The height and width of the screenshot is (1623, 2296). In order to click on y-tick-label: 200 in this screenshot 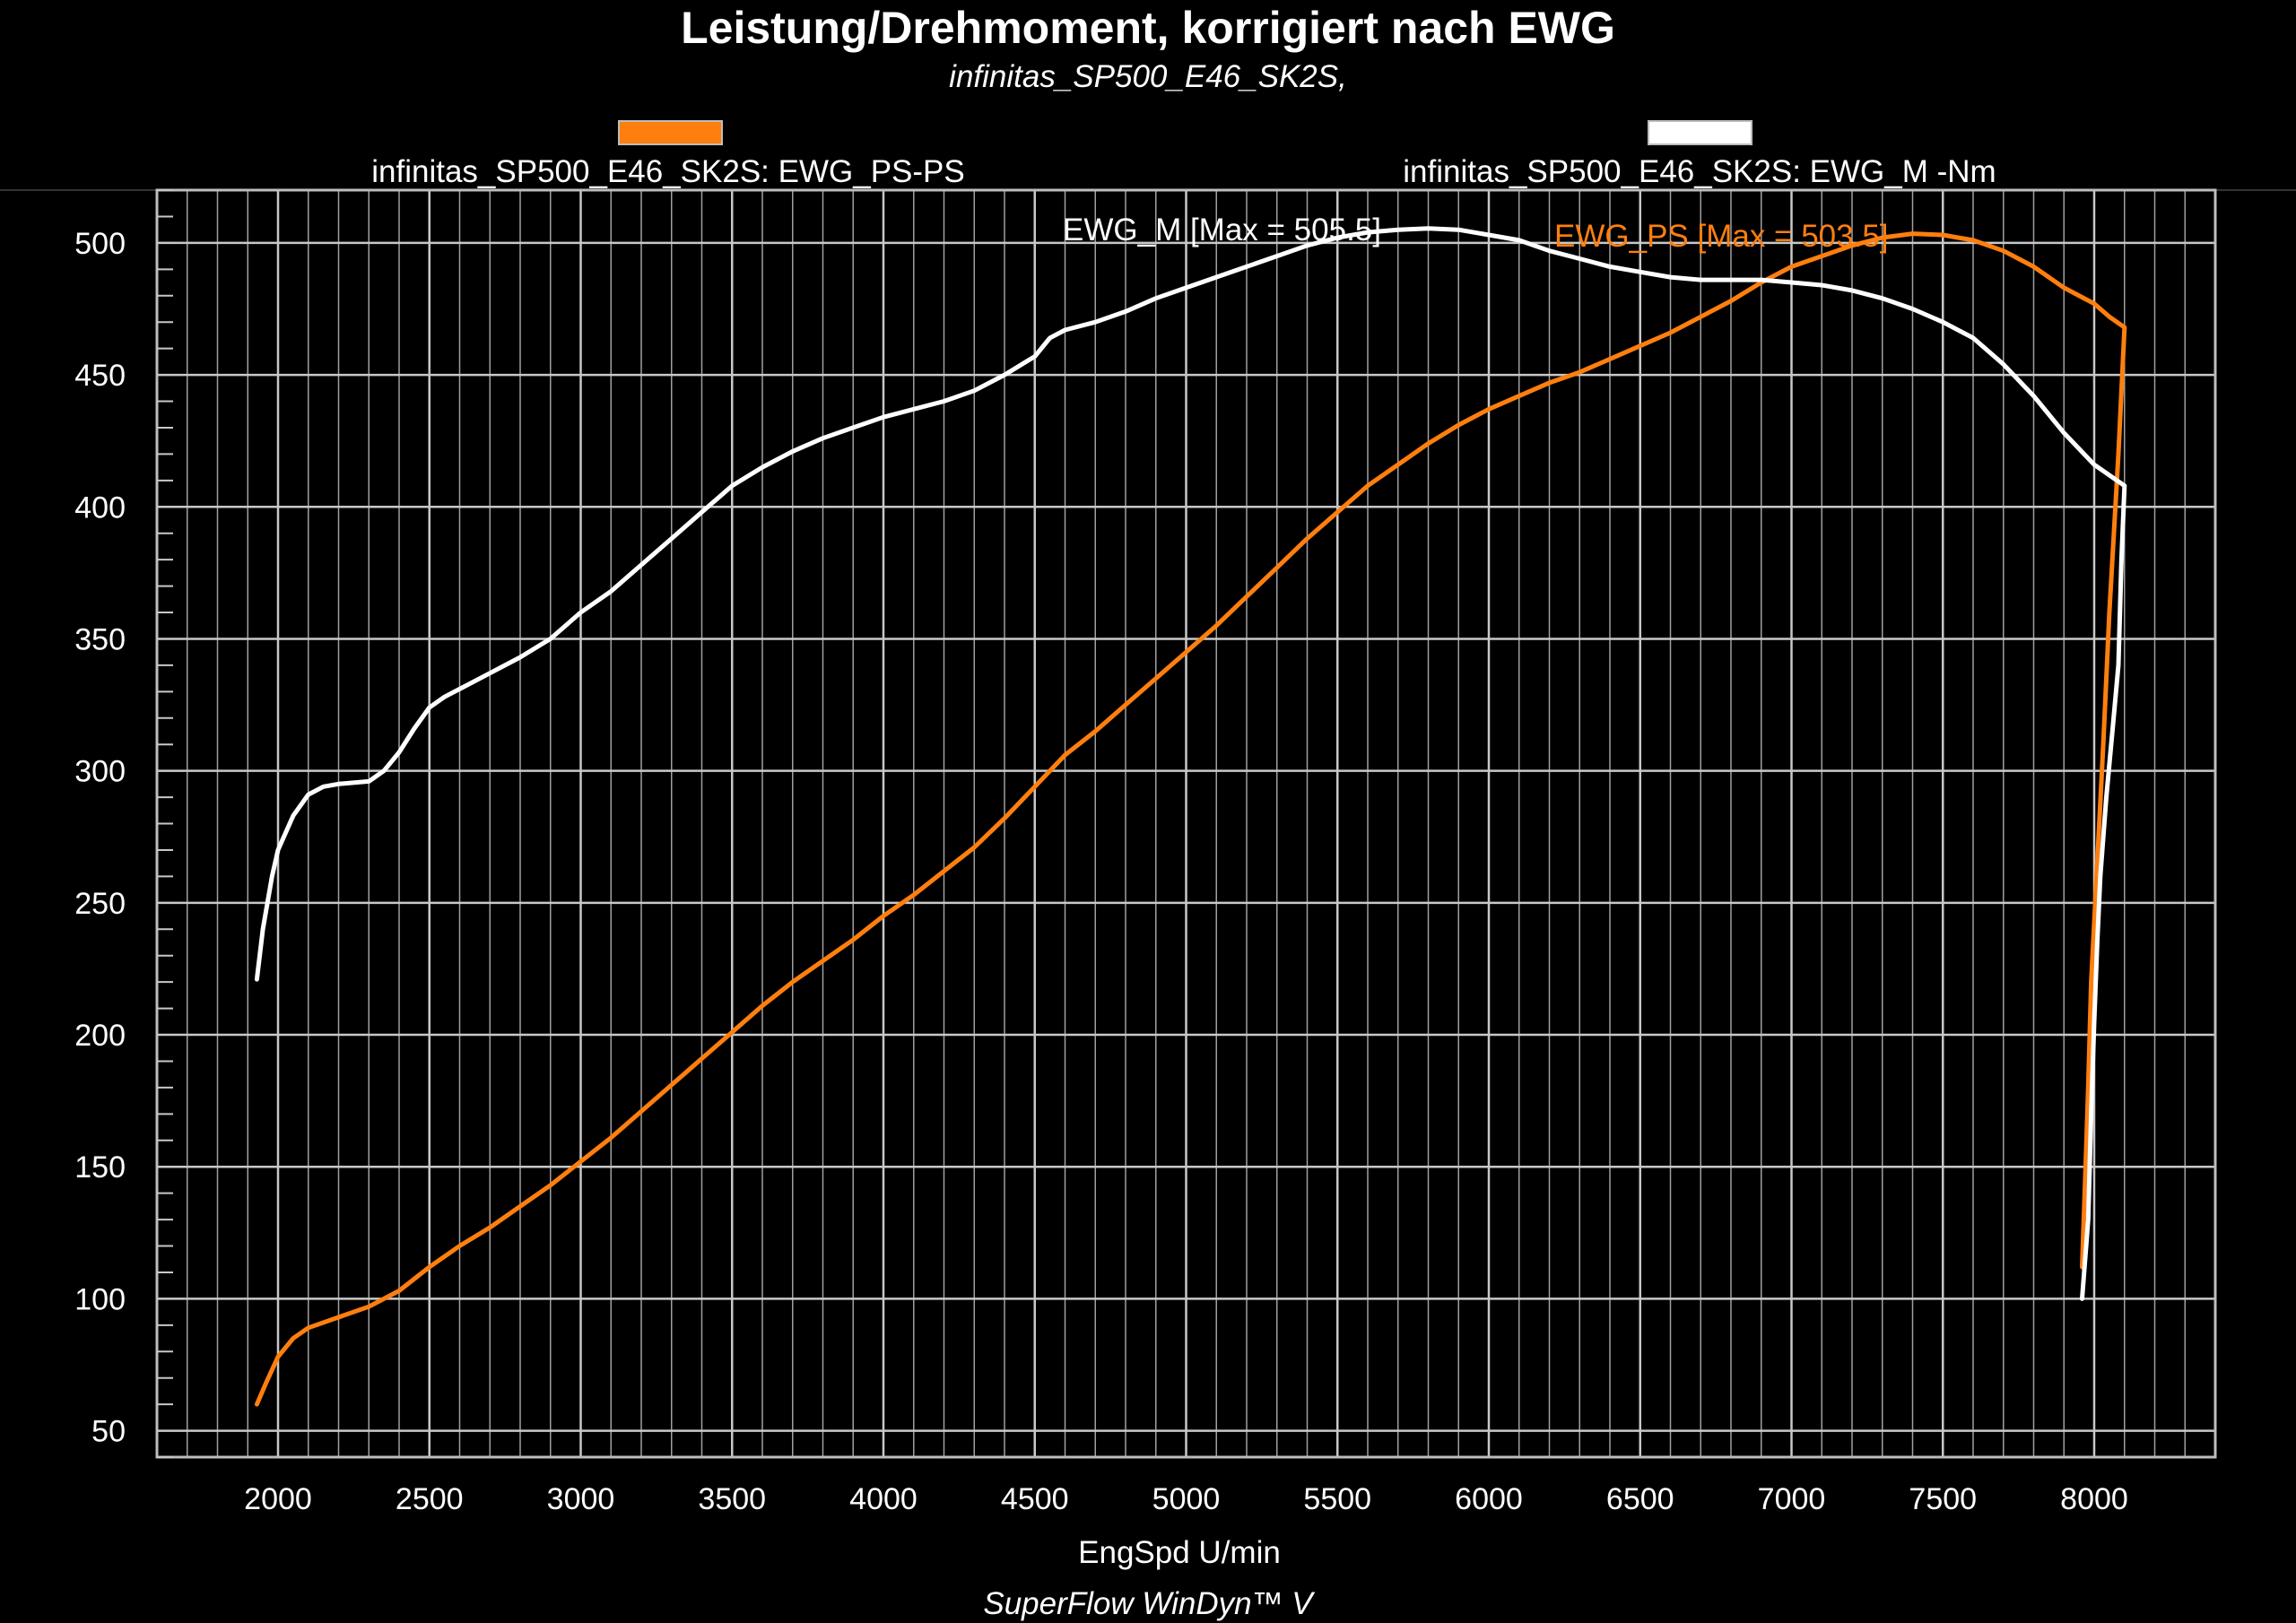, I will do `click(100, 1036)`.